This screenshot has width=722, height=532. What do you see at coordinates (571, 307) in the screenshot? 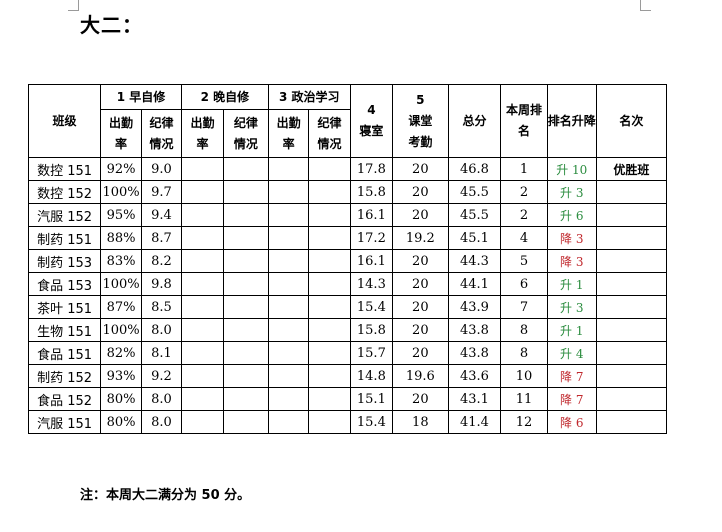
I see `rank-change-cell: 升 3` at bounding box center [571, 307].